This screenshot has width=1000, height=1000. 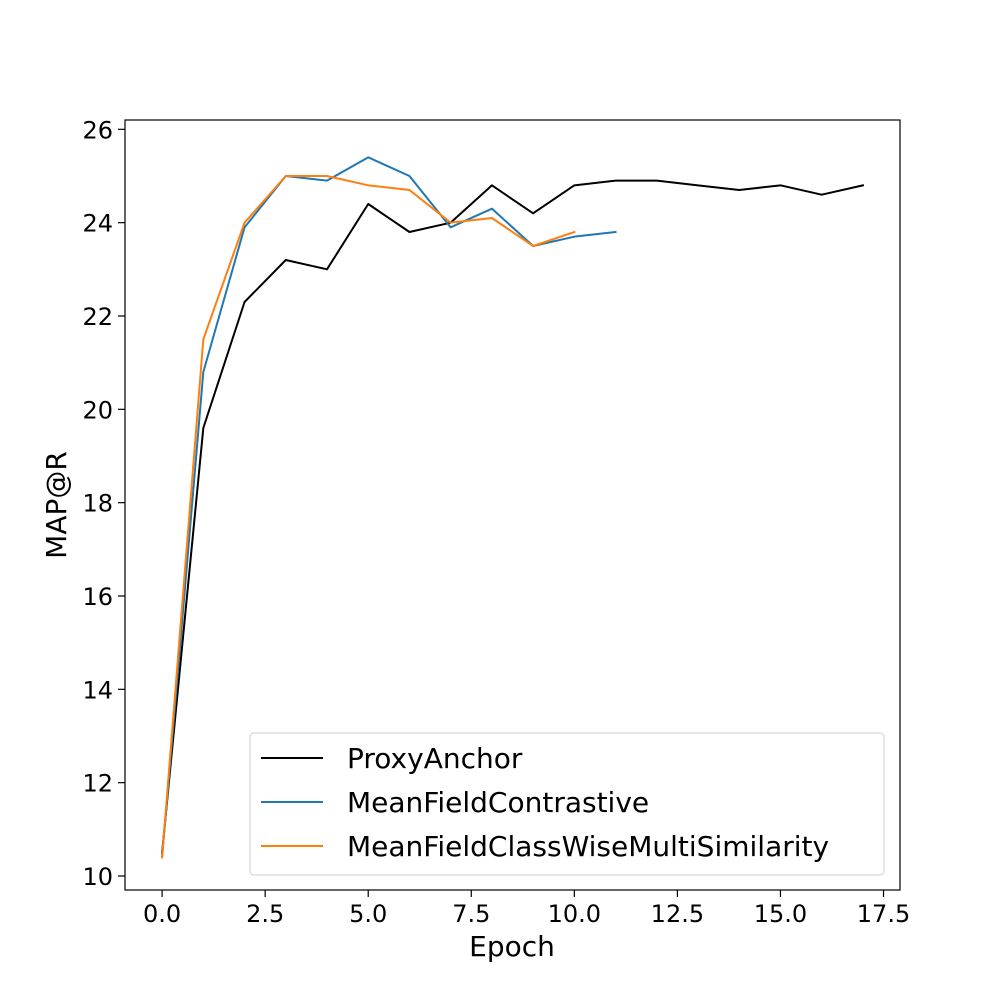 I want to click on legend-label: MeanFieldClassWiseMultiSimilarity, so click(x=588, y=846).